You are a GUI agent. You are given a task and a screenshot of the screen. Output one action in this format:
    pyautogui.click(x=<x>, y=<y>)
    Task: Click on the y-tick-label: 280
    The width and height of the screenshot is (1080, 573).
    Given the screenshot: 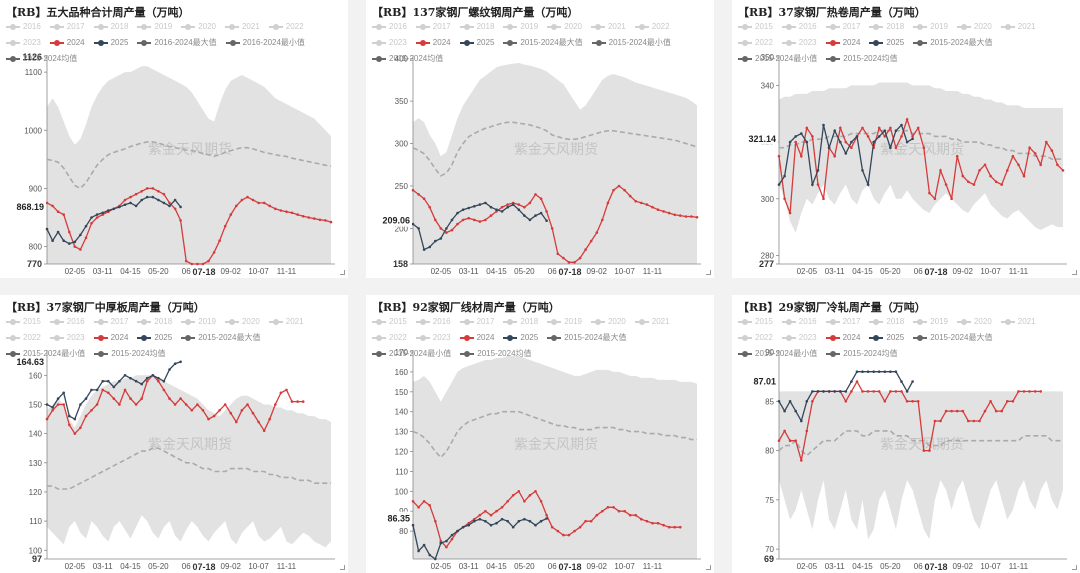 What is the action you would take?
    pyautogui.click(x=768, y=255)
    